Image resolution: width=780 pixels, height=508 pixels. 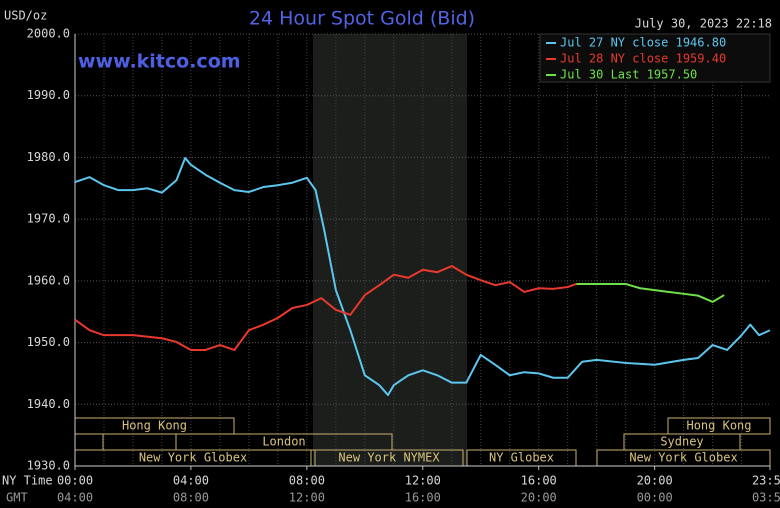 I want to click on x-tick-label-gmt: 12:00, so click(x=307, y=498).